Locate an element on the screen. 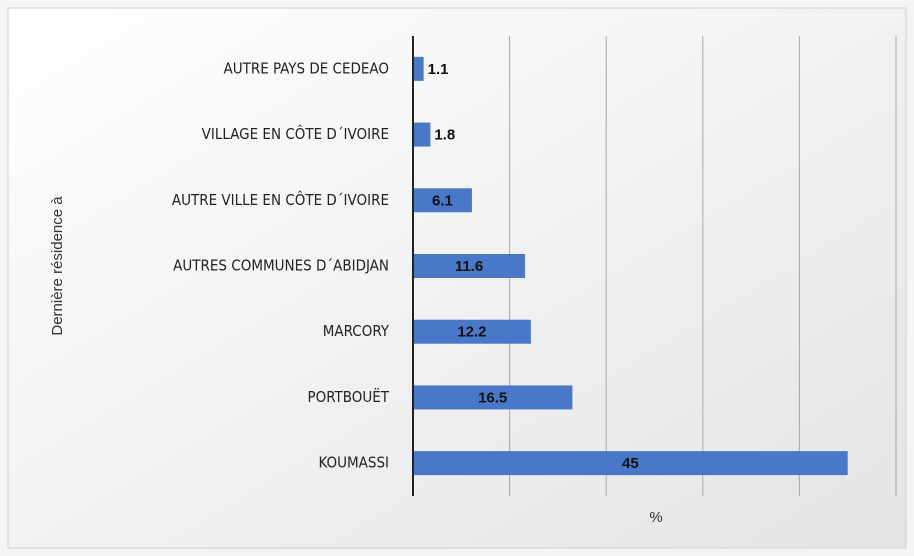 The width and height of the screenshot is (914, 556). x-axis-label: % is located at coordinates (655, 517).